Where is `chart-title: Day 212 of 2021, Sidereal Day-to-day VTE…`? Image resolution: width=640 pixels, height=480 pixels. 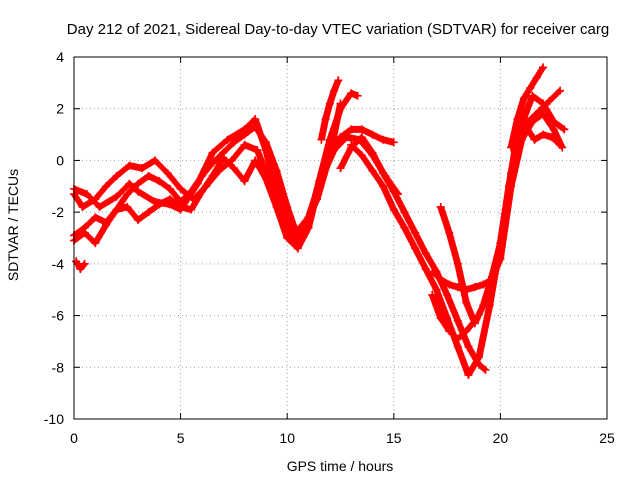 chart-title: Day 212 of 2021, Sidereal Day-to-day VTE… is located at coordinates (338, 29).